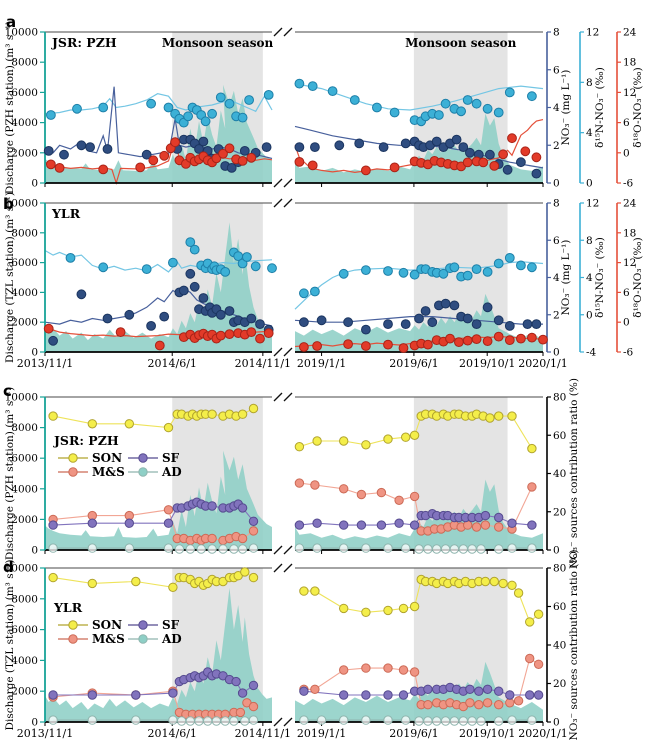  I want to click on right-axis-tick-label: 6, so click(626, 293).